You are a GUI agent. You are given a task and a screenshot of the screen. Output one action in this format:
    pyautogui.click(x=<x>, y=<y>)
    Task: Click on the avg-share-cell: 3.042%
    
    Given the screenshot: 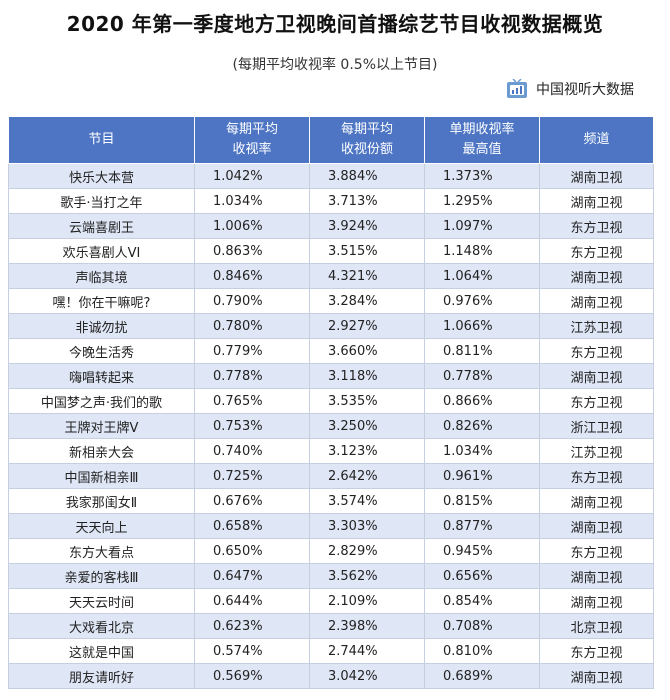 What is the action you would take?
    pyautogui.click(x=367, y=676)
    